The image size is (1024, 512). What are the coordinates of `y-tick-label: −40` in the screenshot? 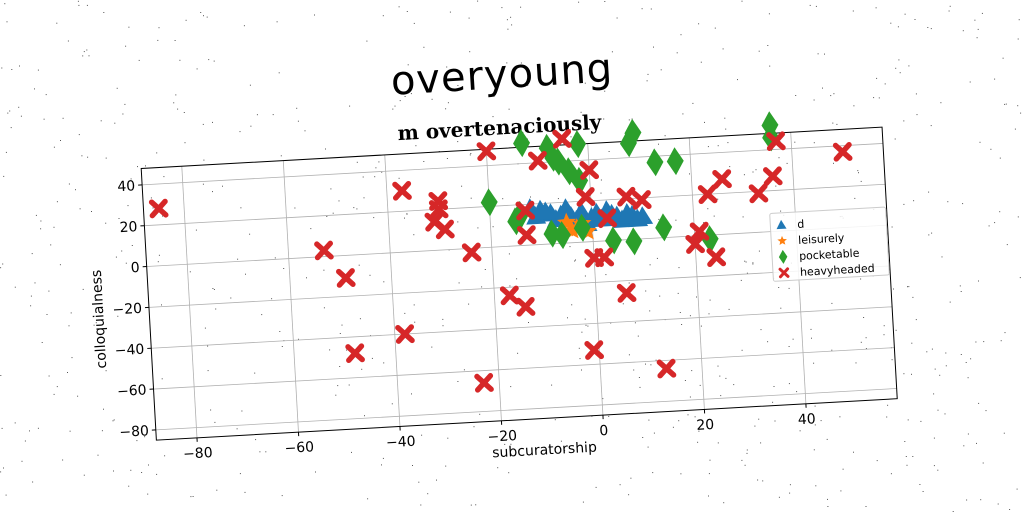 It's located at (129, 351).